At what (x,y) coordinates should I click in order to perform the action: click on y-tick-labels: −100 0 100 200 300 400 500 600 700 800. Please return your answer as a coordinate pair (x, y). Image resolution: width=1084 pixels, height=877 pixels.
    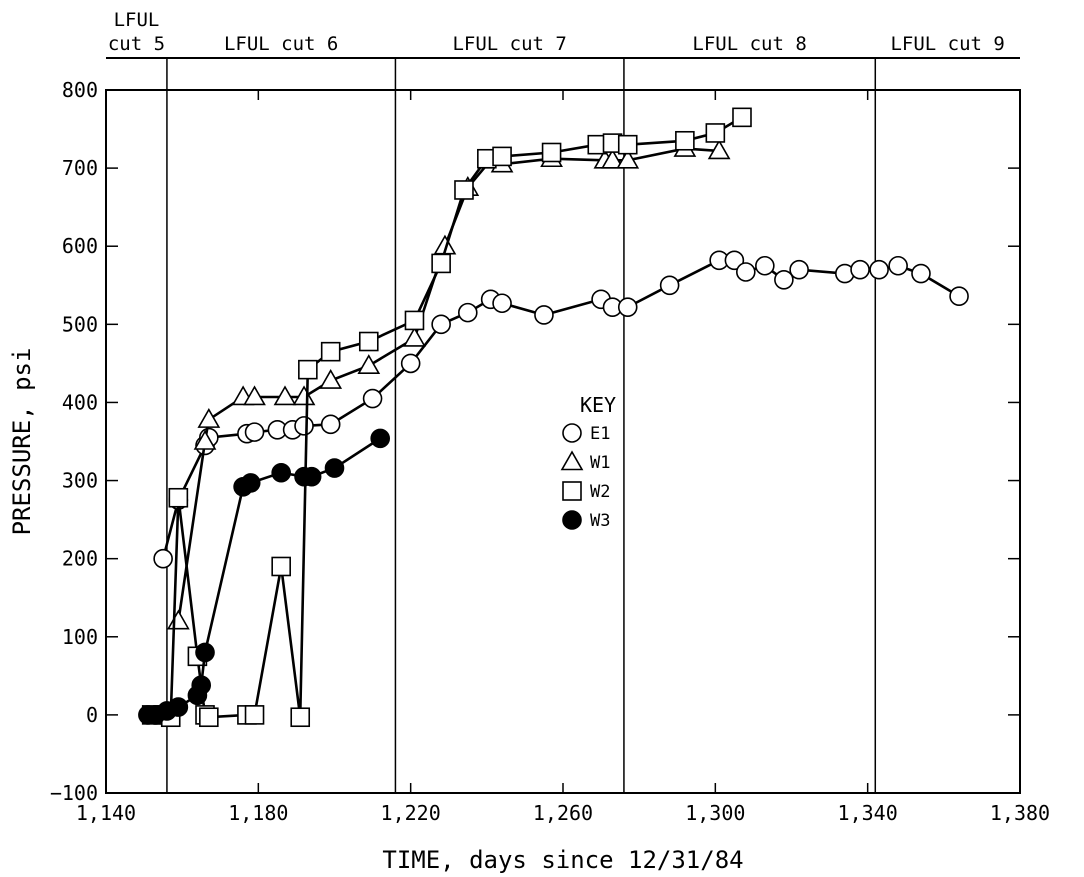
    Looking at the image, I should click on (74, 441).